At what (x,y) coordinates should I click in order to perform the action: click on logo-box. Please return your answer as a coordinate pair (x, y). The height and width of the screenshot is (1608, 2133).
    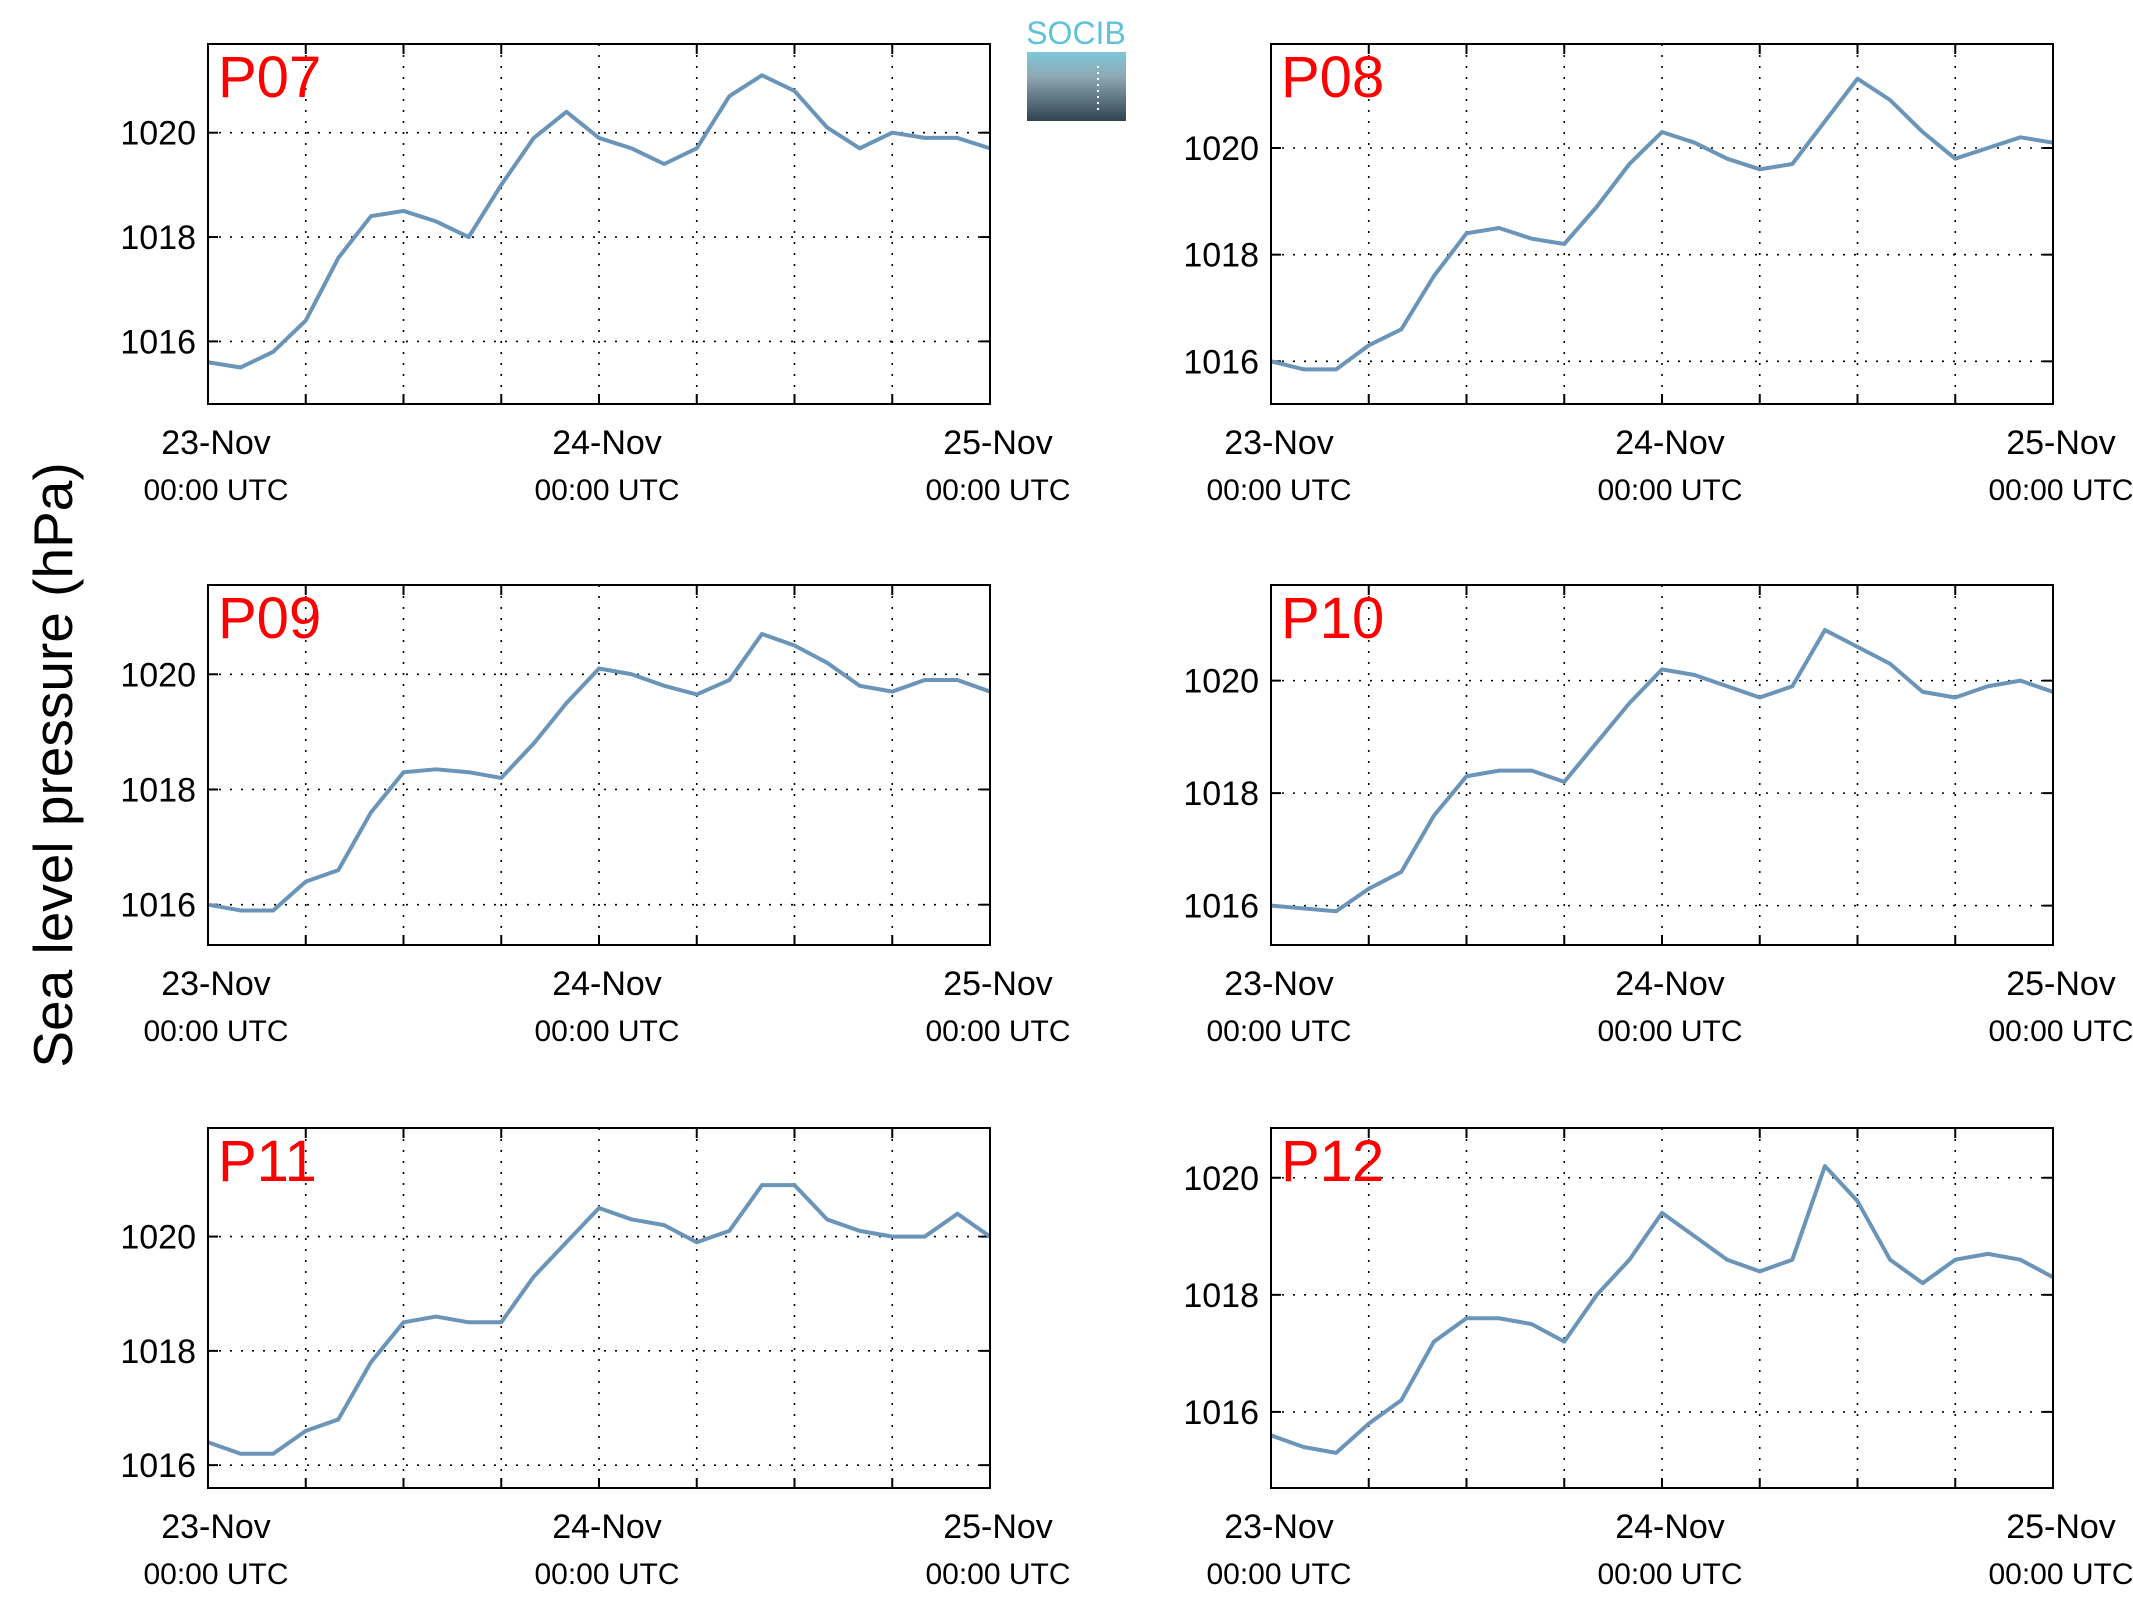
    Looking at the image, I should click on (1076, 86).